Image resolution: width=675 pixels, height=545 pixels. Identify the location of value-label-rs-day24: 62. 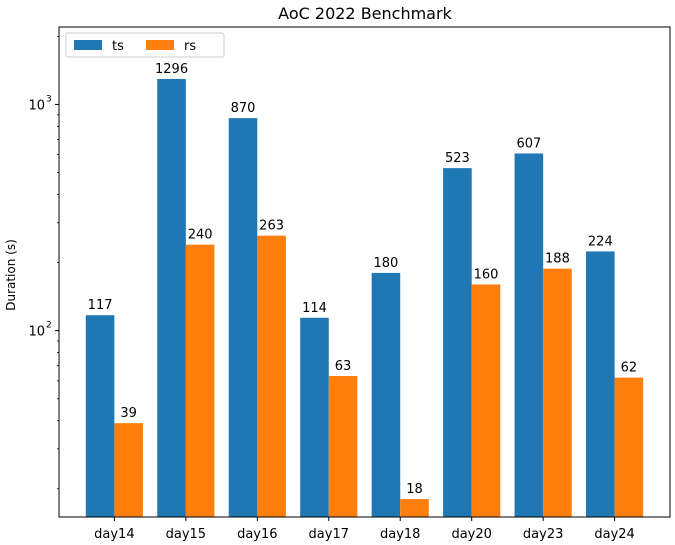
(629, 368).